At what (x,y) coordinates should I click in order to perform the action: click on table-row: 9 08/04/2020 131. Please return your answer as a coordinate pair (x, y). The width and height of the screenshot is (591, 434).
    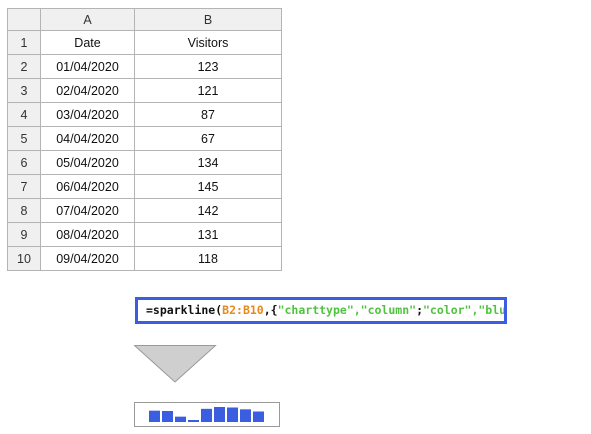
    Looking at the image, I should click on (144, 234).